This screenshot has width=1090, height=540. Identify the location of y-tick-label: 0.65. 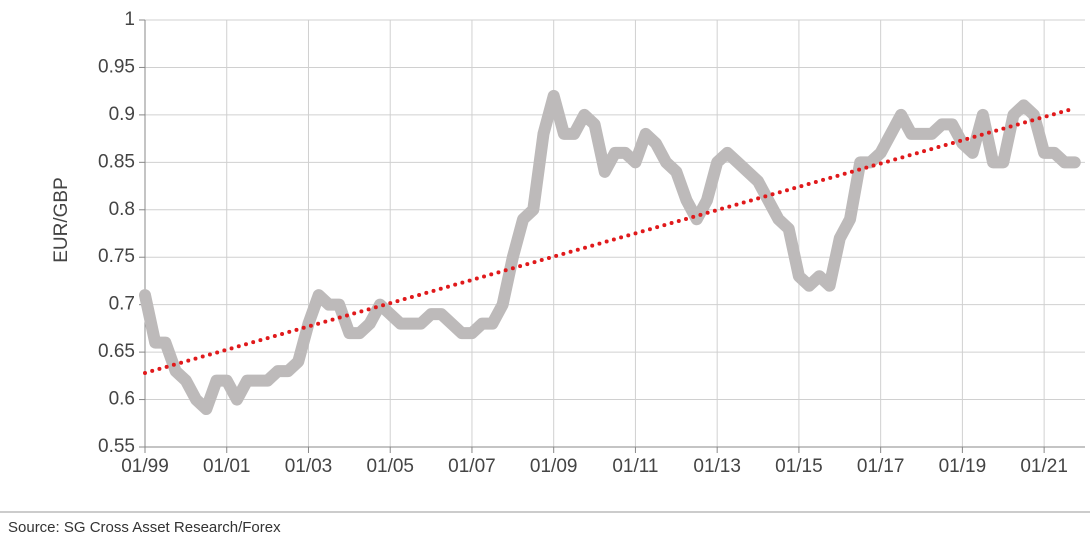
(116, 351).